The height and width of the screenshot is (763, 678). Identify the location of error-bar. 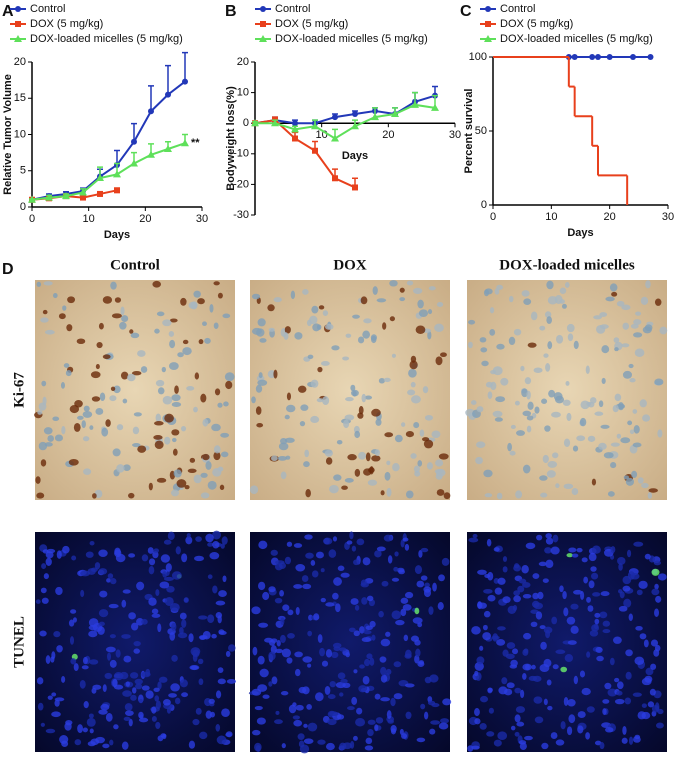
(168, 79).